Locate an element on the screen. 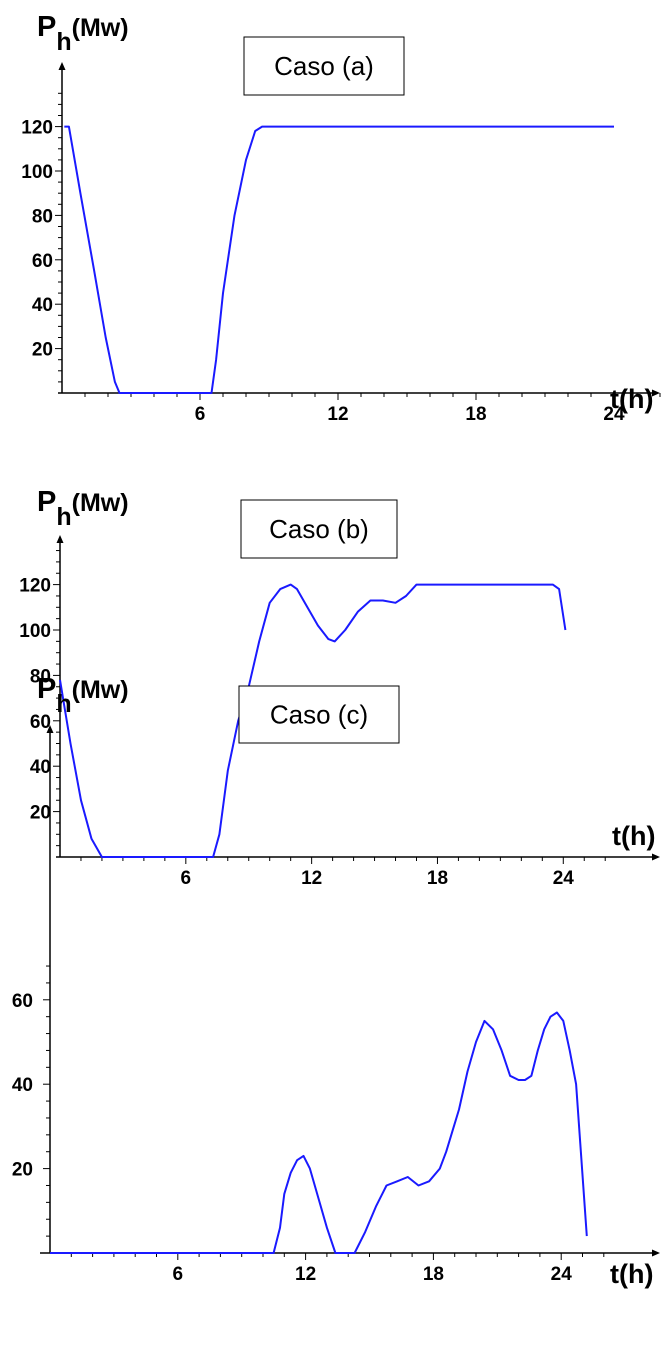 Image resolution: width=666 pixels, height=1349 pixels. chart-title: Caso (b) is located at coordinates (319, 529).